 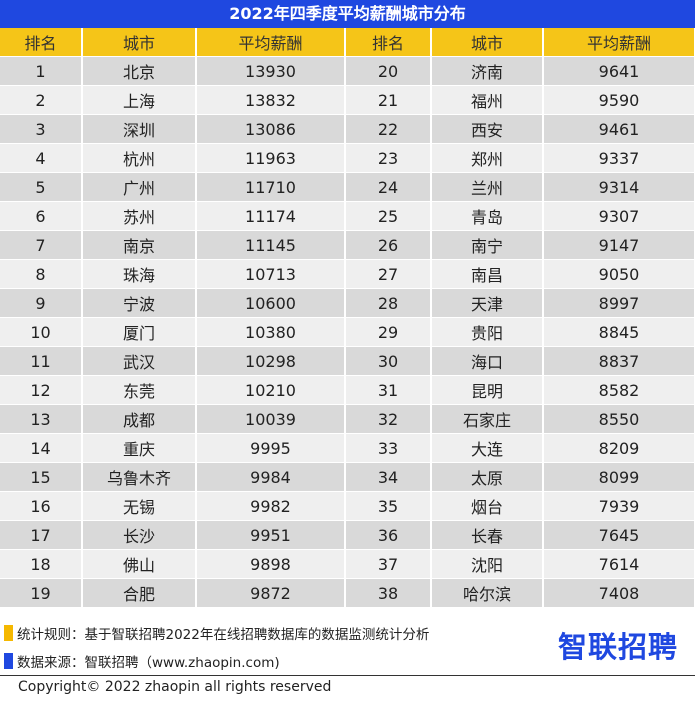 I want to click on rank-cell: 30, so click(x=388, y=361).